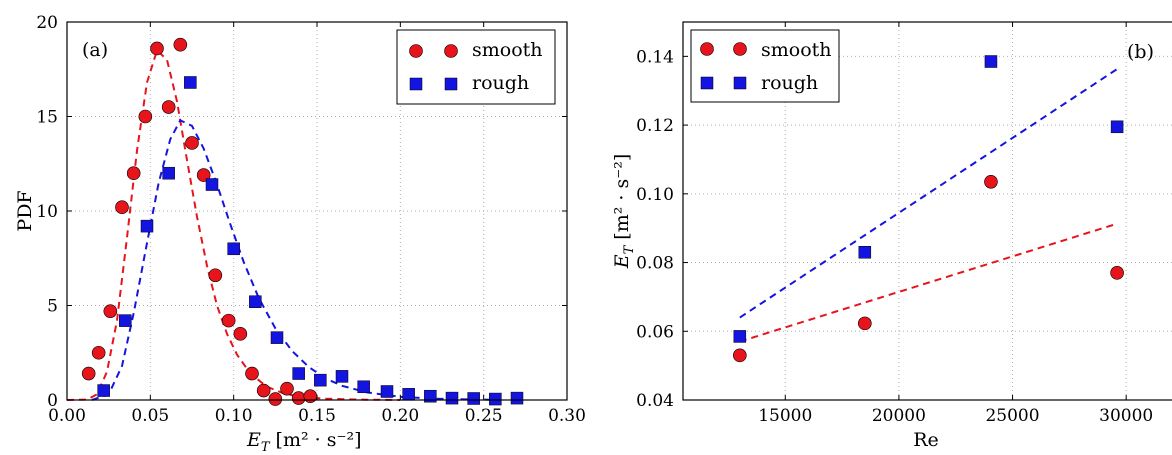 This screenshot has height=455, width=1172. I want to click on y-tick-label: 20, so click(47, 23).